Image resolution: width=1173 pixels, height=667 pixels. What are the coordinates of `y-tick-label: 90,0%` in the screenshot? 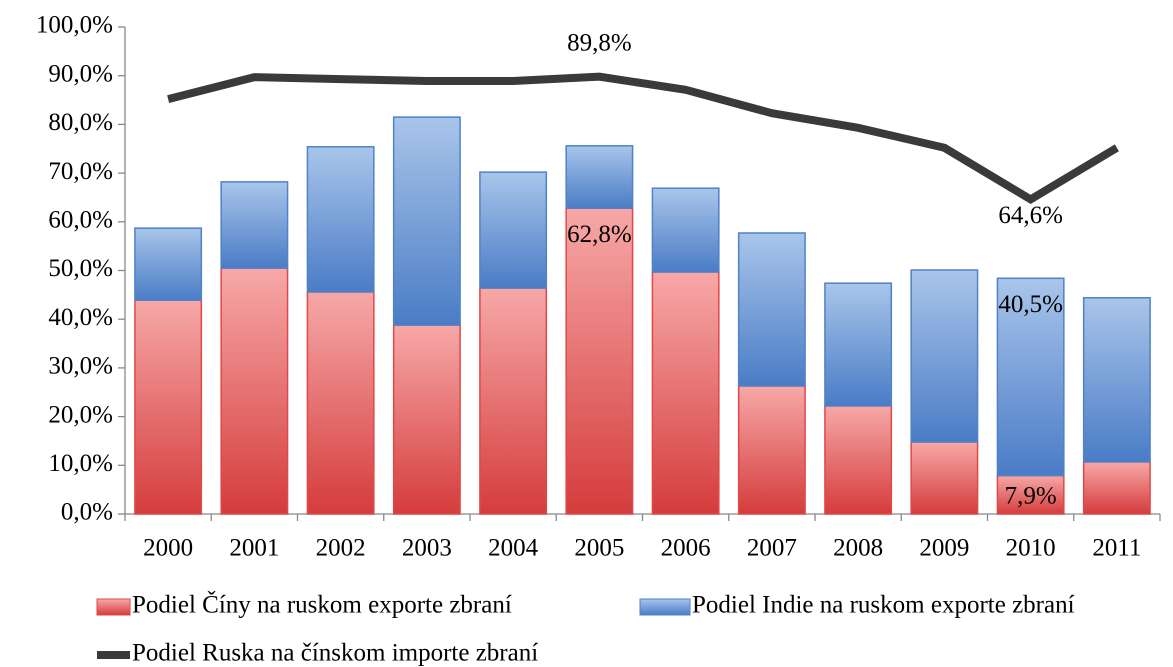 It's located at (80, 73).